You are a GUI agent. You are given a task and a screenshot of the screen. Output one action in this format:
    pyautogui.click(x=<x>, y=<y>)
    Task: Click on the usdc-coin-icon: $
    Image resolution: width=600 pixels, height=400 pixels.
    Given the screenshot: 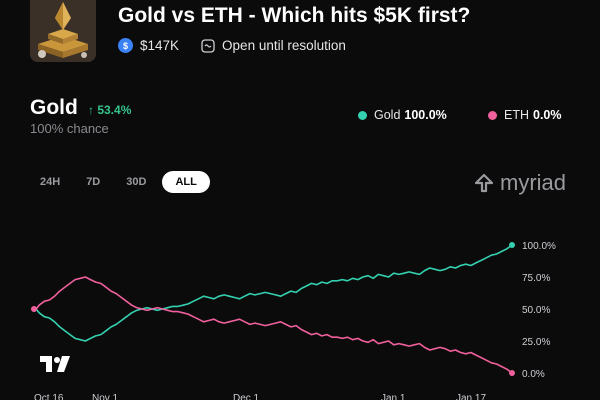 What is the action you would take?
    pyautogui.click(x=125, y=45)
    